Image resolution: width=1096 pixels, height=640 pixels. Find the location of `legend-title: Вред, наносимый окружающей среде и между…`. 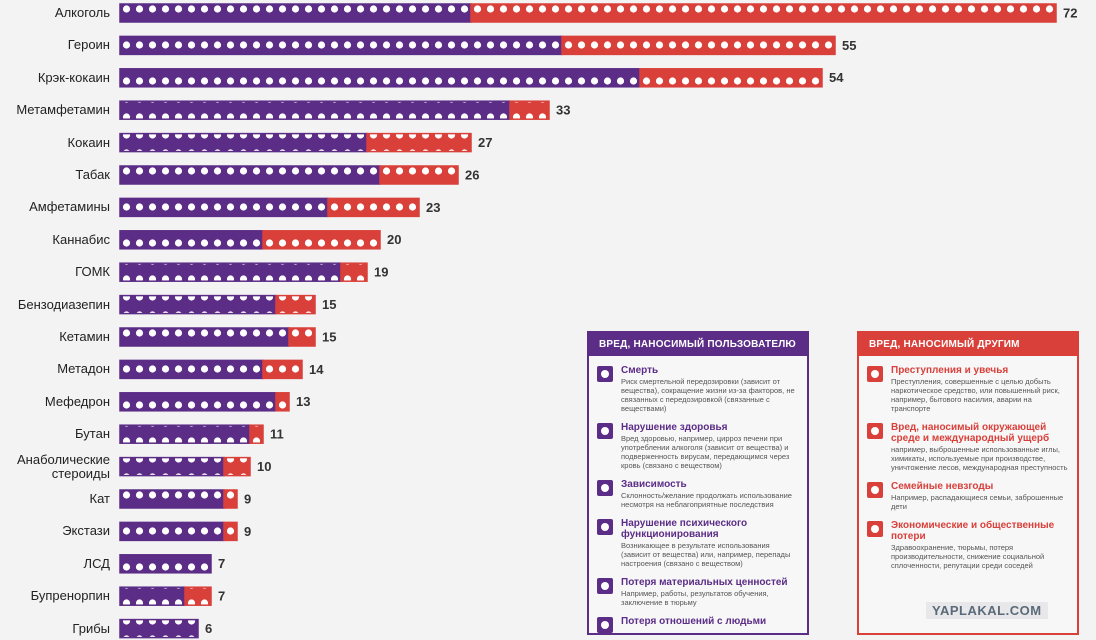

legend-title: Вред, наносимый окружающей среде и между… is located at coordinates (970, 433).